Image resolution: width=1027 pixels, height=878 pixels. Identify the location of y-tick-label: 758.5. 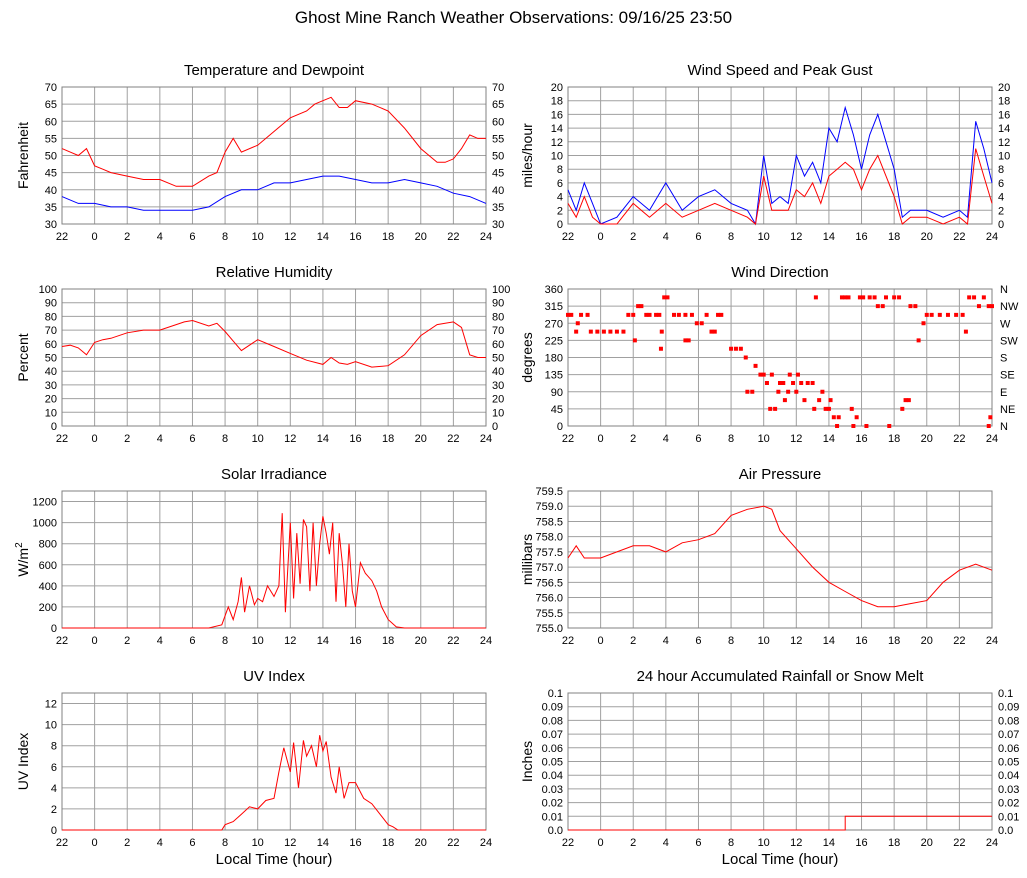
(549, 522).